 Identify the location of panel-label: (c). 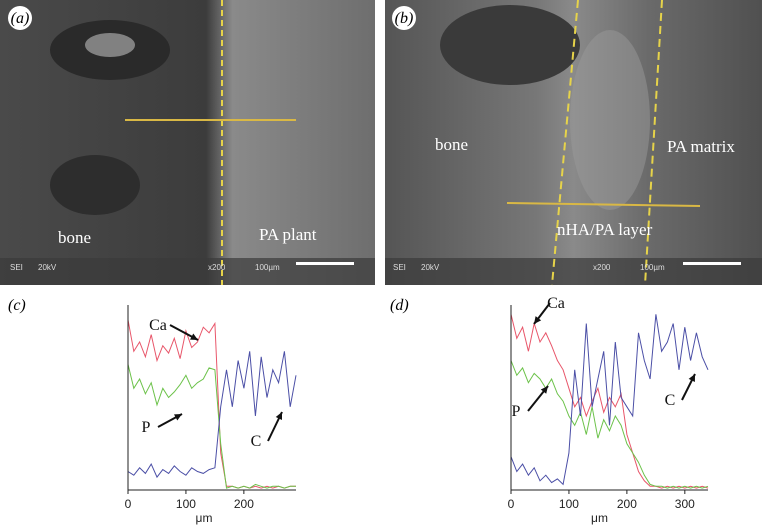
(17, 305).